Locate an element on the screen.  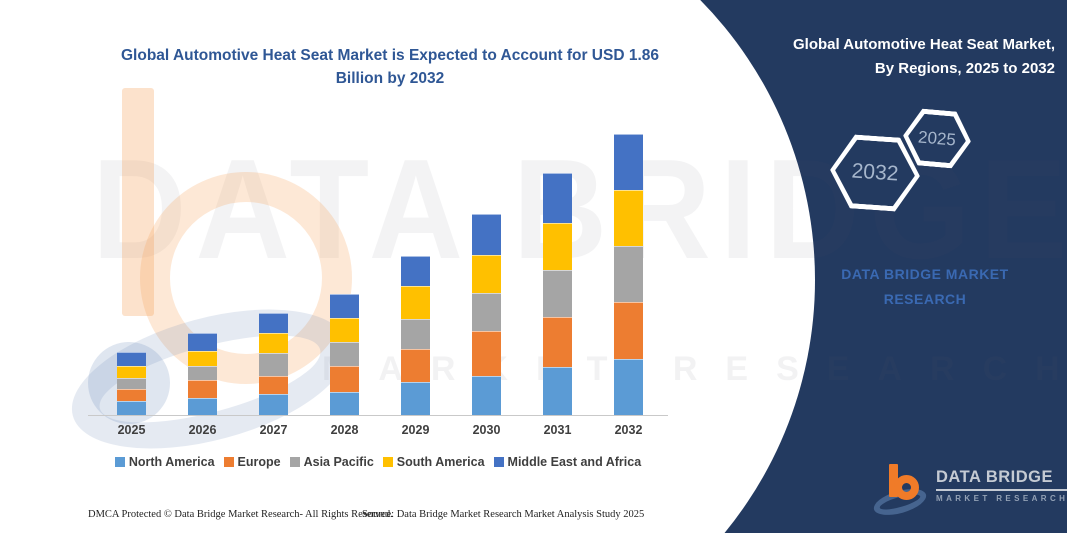
legend-item-middle-east-and-africa: Middle East and Africa is located at coordinates (567, 462).